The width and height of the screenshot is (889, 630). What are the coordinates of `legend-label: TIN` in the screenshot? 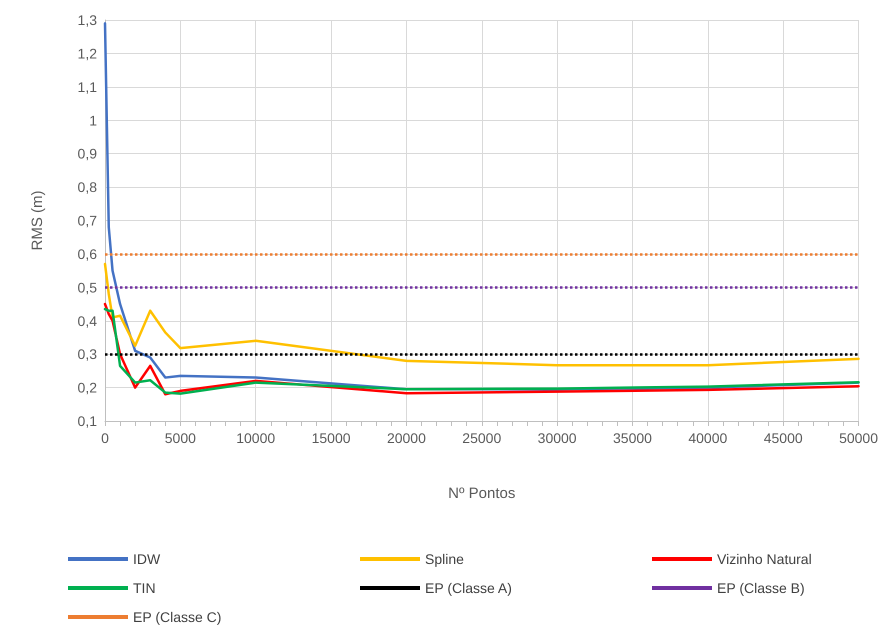 It's located at (144, 588).